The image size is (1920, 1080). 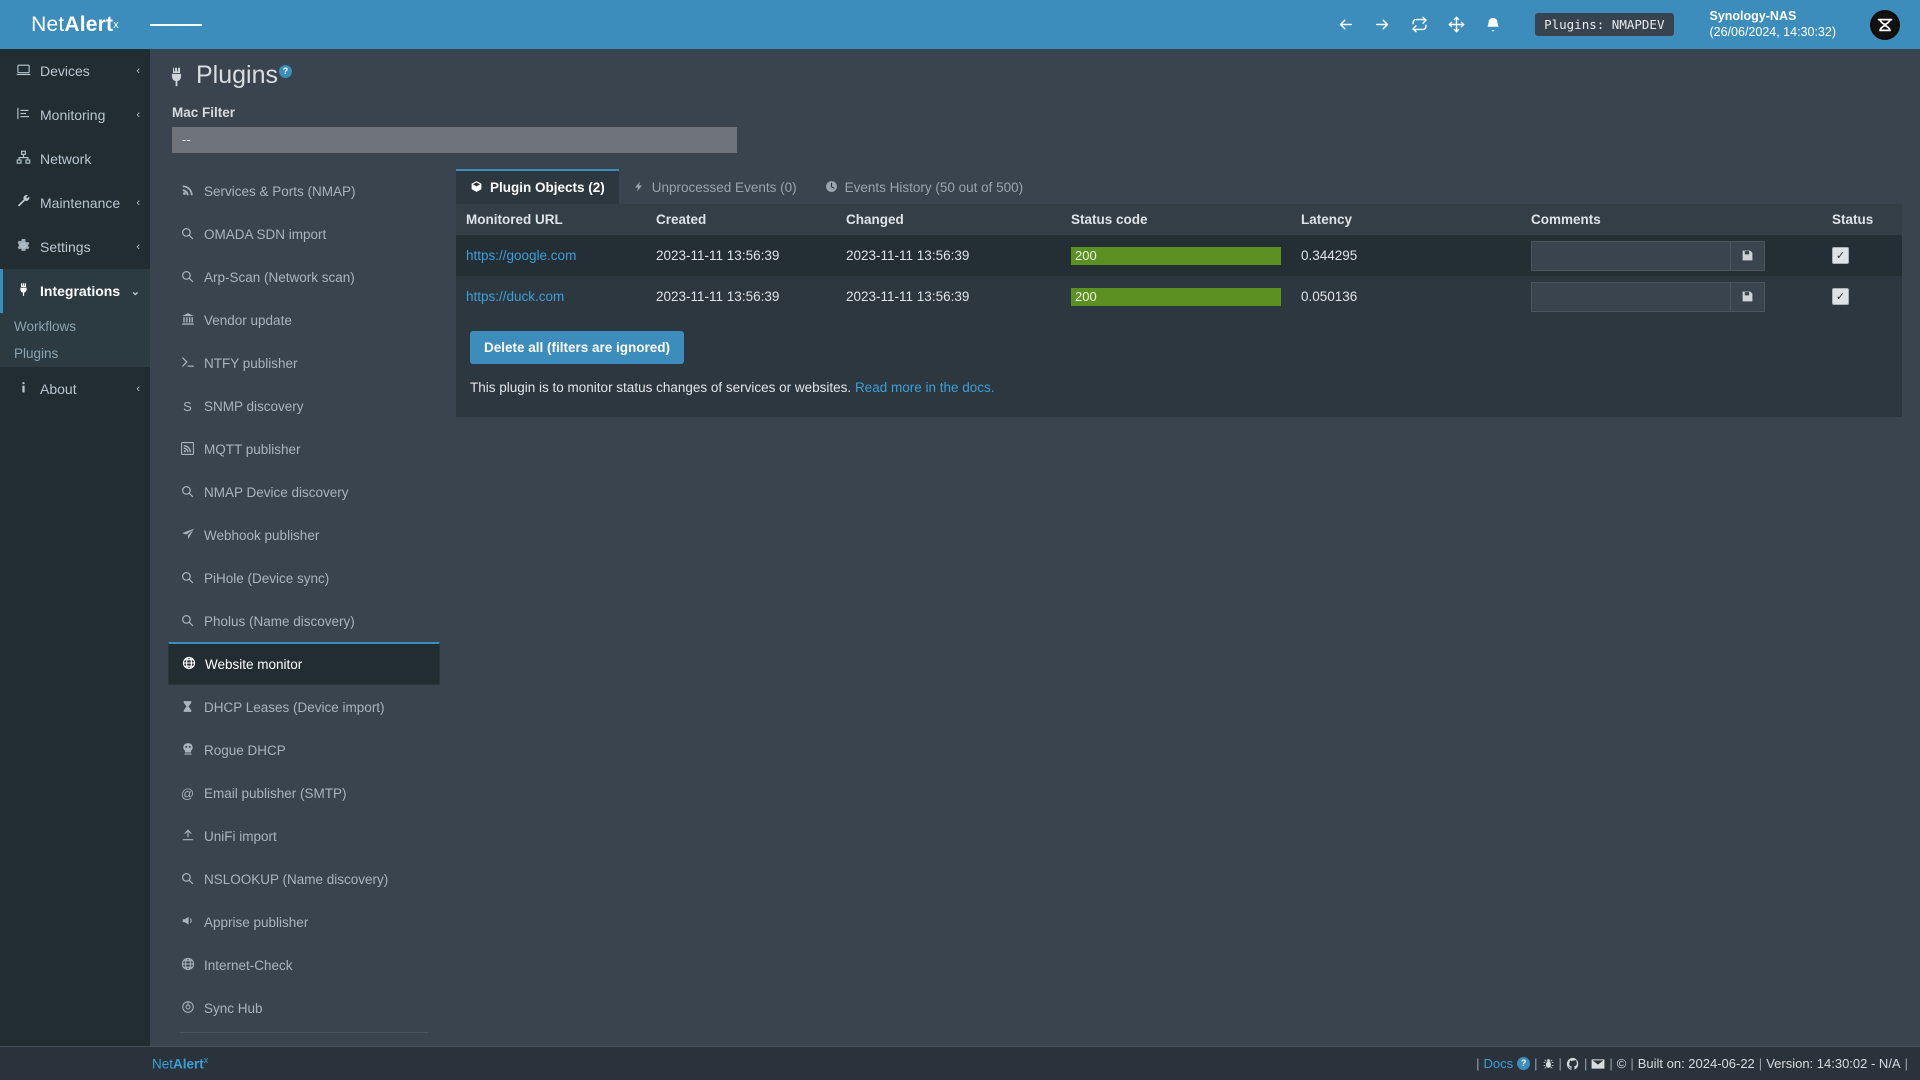 What do you see at coordinates (45, 326) in the screenshot?
I see `sidebar-item-workflows: Workflows` at bounding box center [45, 326].